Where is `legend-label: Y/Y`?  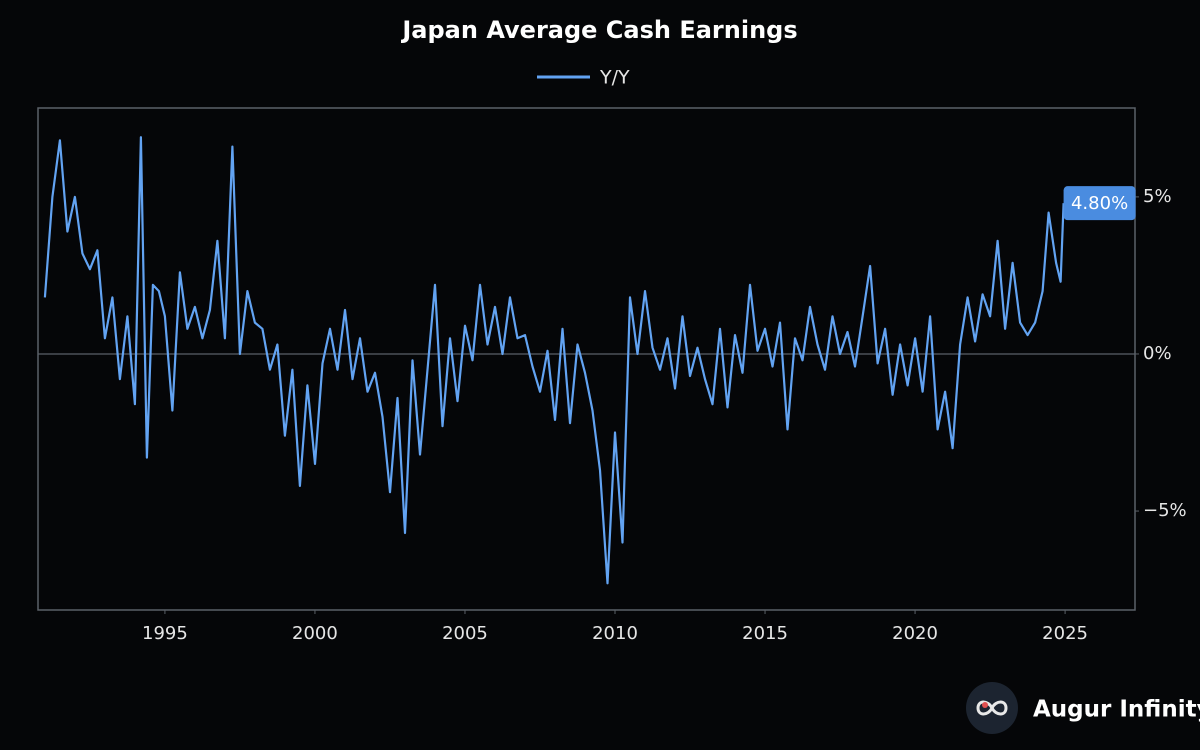 legend-label: Y/Y is located at coordinates (614, 78).